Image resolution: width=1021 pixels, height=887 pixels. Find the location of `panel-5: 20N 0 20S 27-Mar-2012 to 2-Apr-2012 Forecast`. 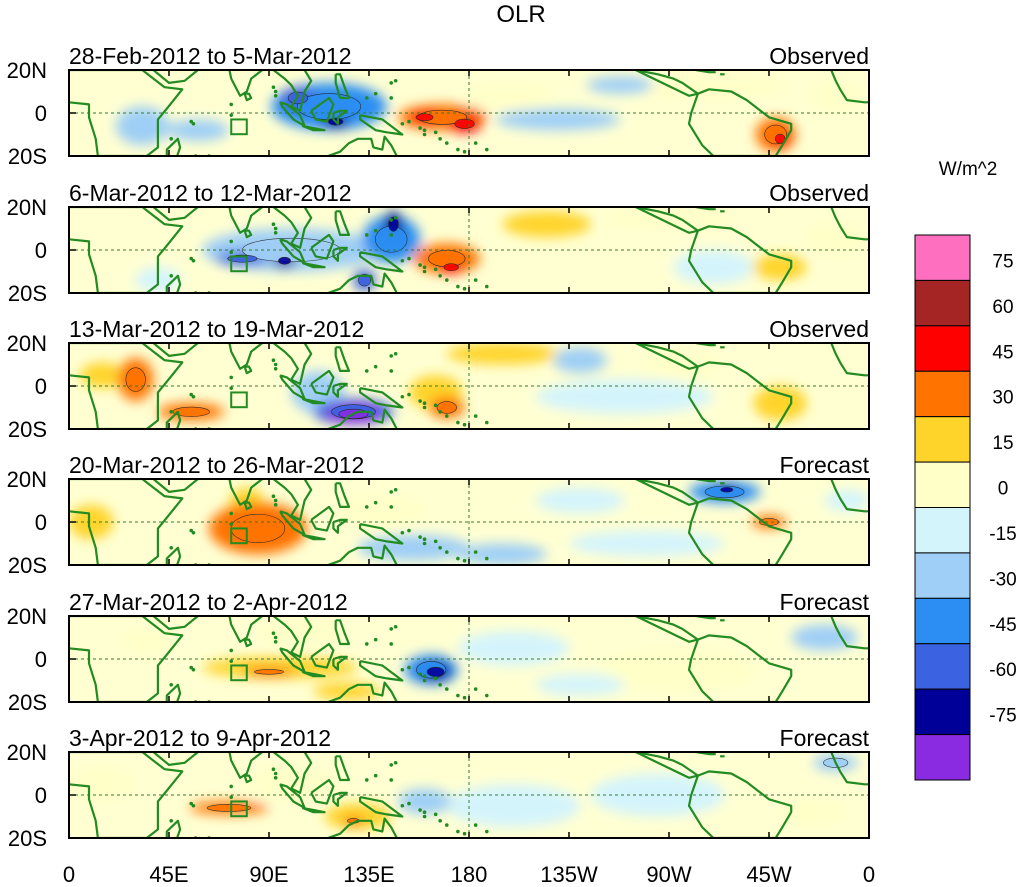

panel-5: 20N 0 20S 27-Mar-2012 to 2-Apr-2012 Forecast is located at coordinates (438, 652).